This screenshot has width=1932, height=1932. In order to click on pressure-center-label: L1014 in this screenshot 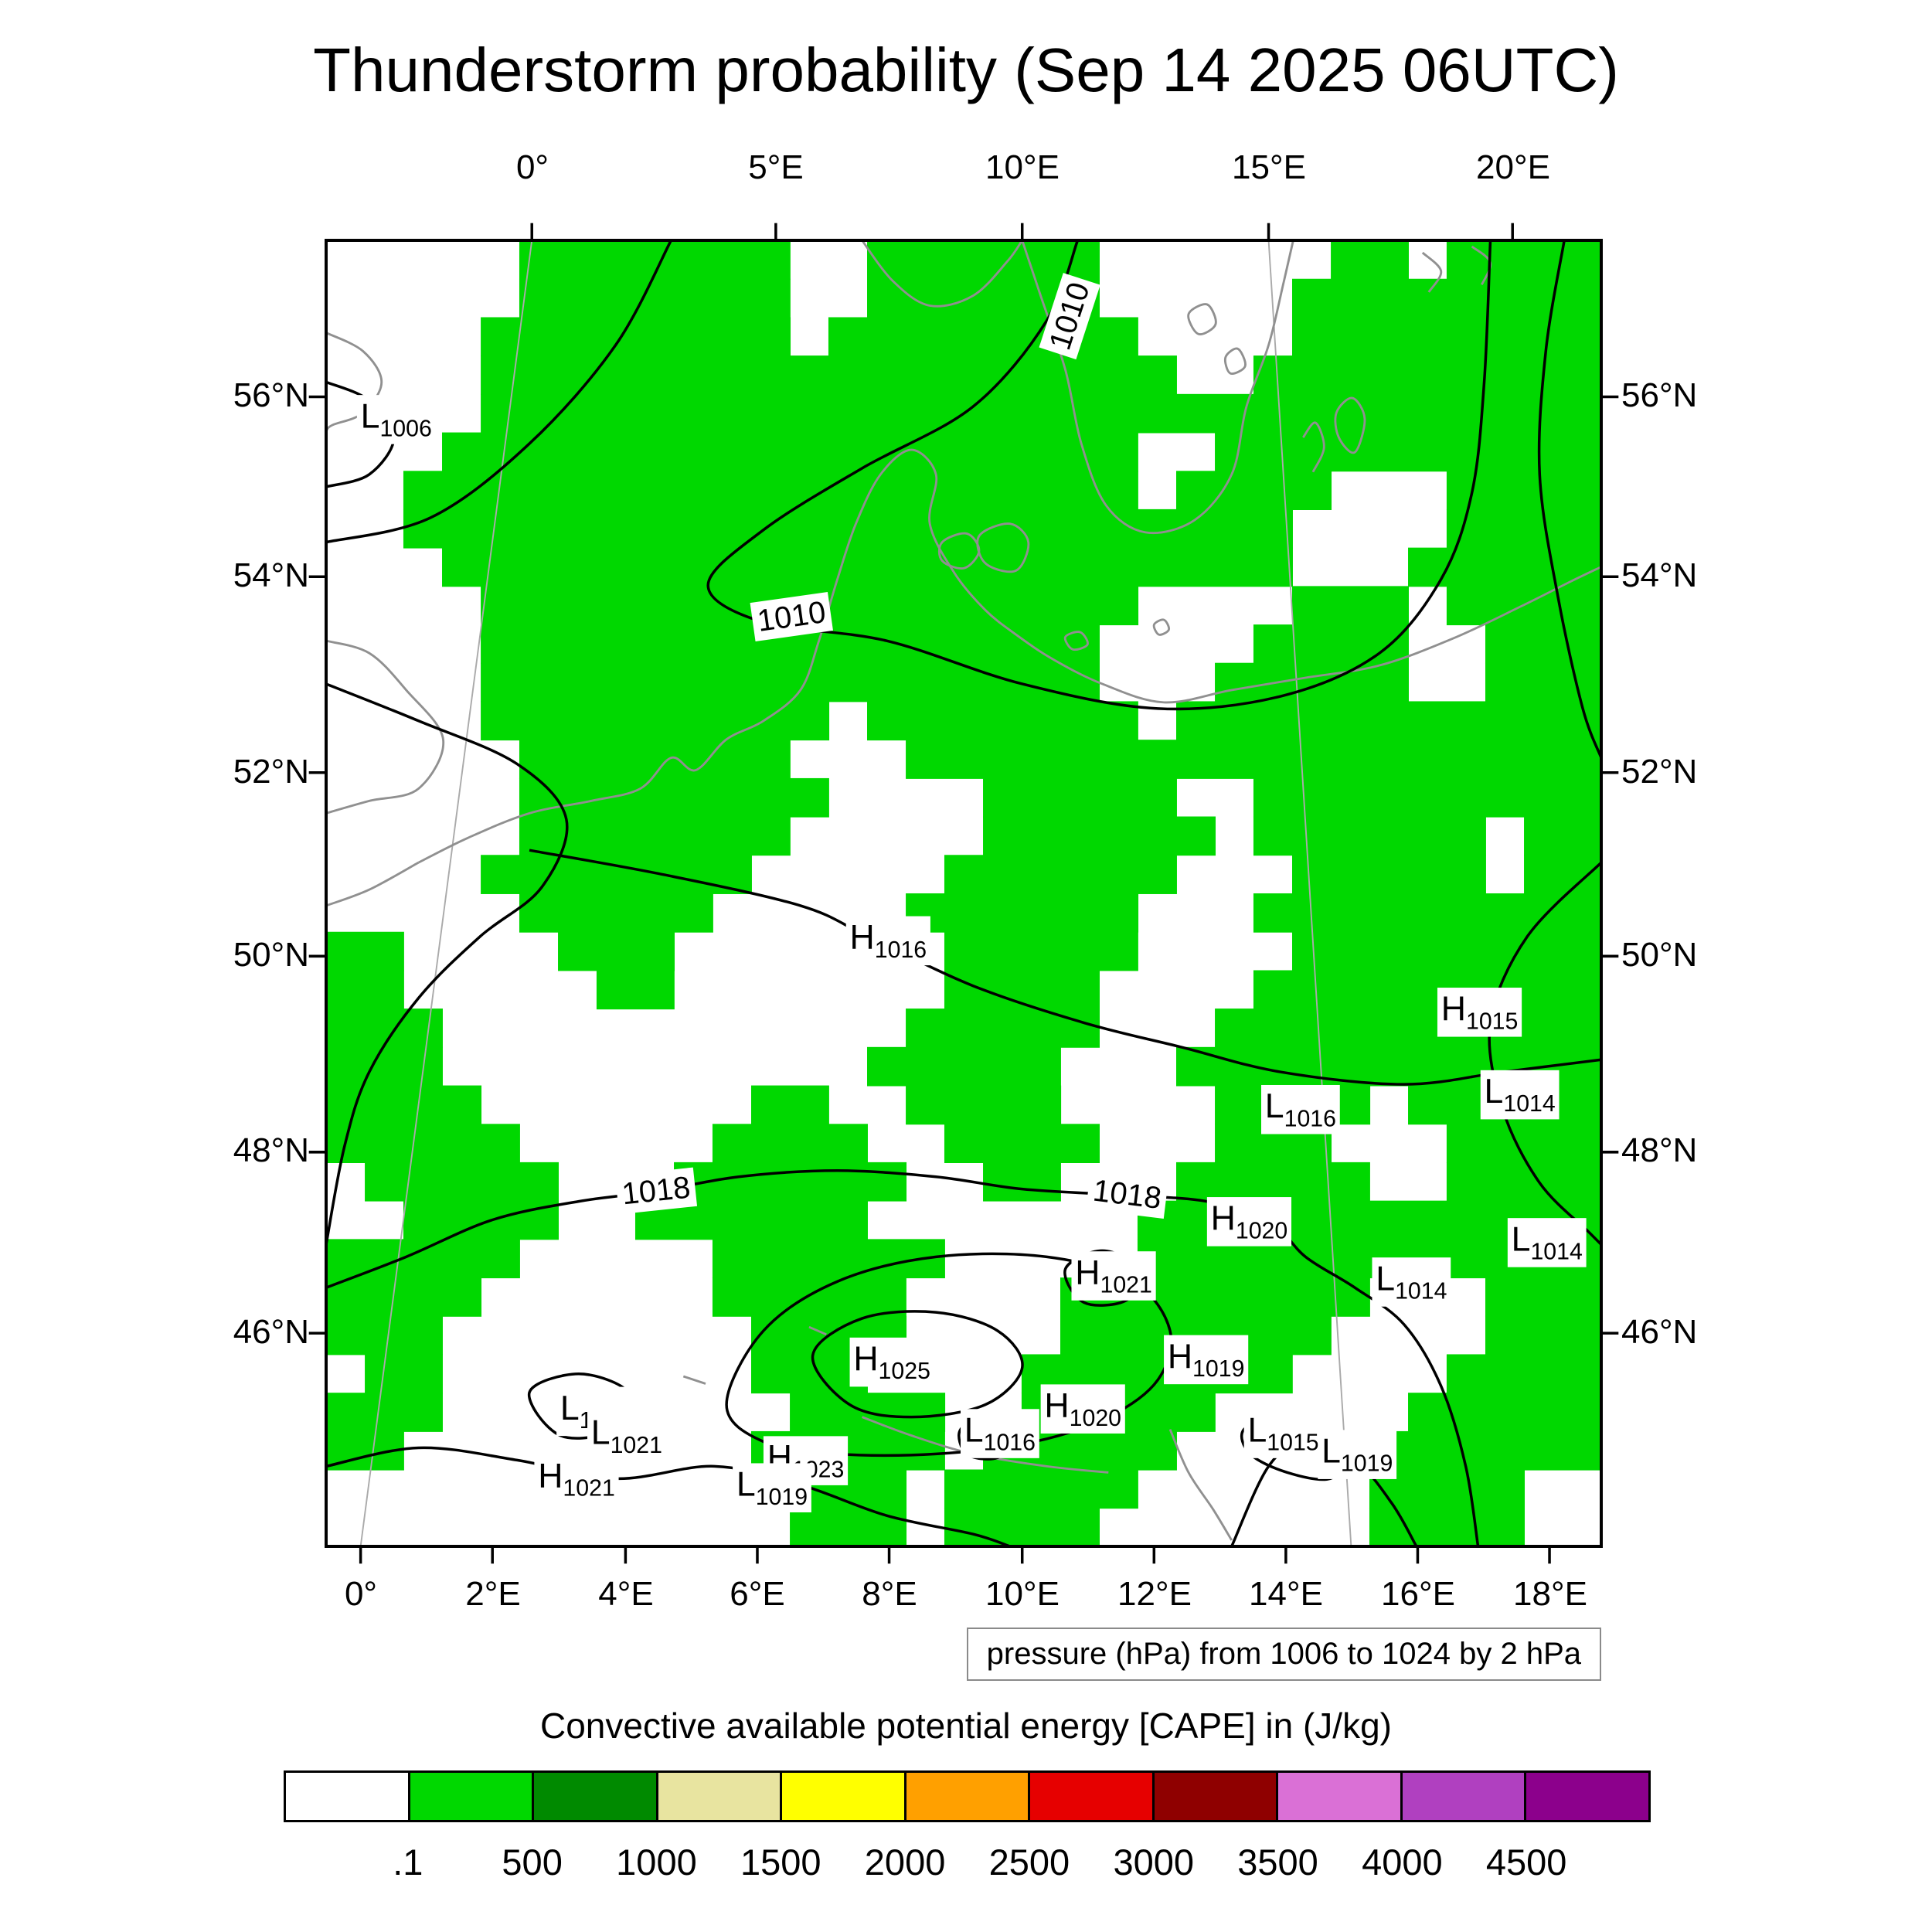, I will do `click(1547, 1242)`.